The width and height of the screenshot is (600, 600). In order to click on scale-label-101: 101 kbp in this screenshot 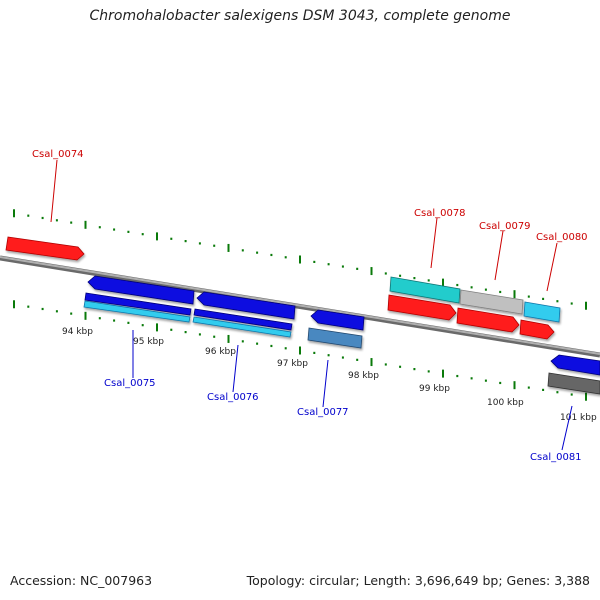, I will do `click(578, 418)`.